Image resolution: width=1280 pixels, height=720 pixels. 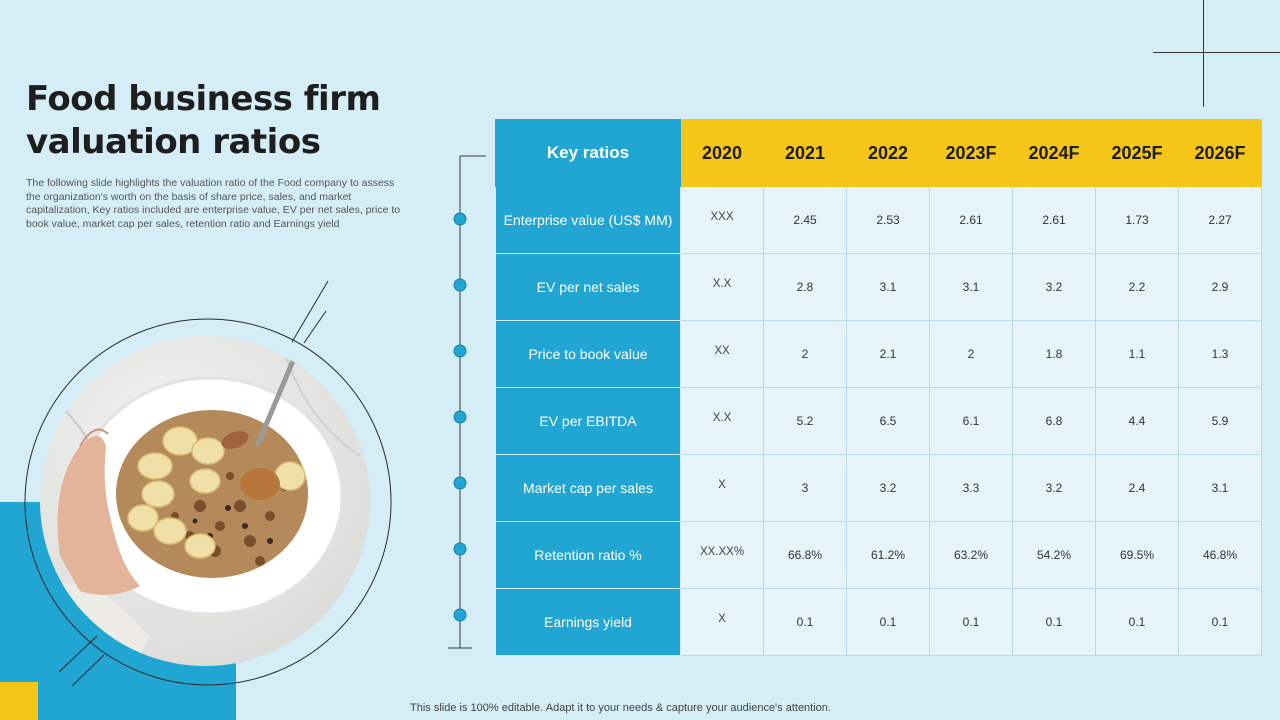 I want to click on table-cell: 2.27, so click(x=1220, y=220).